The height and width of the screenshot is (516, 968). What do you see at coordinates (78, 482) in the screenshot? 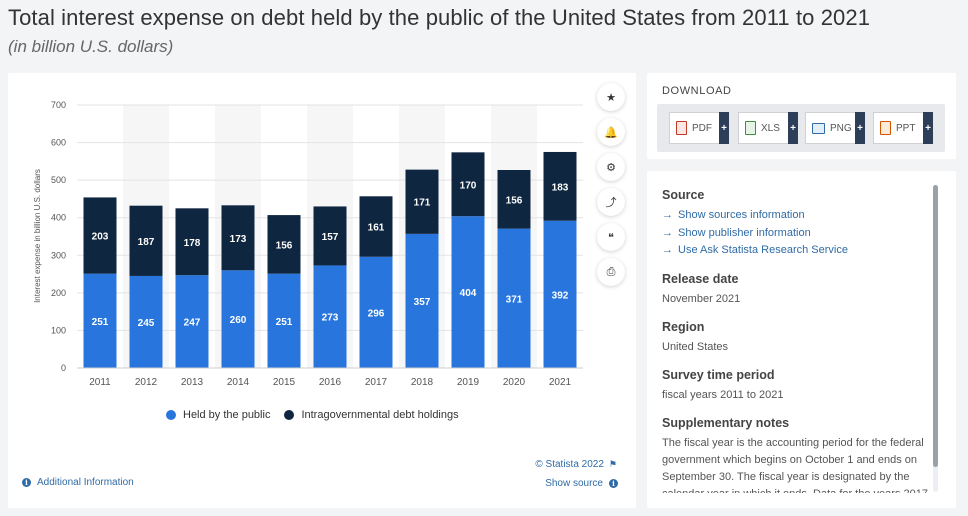
I see `additional-information-link: i Additional Information` at bounding box center [78, 482].